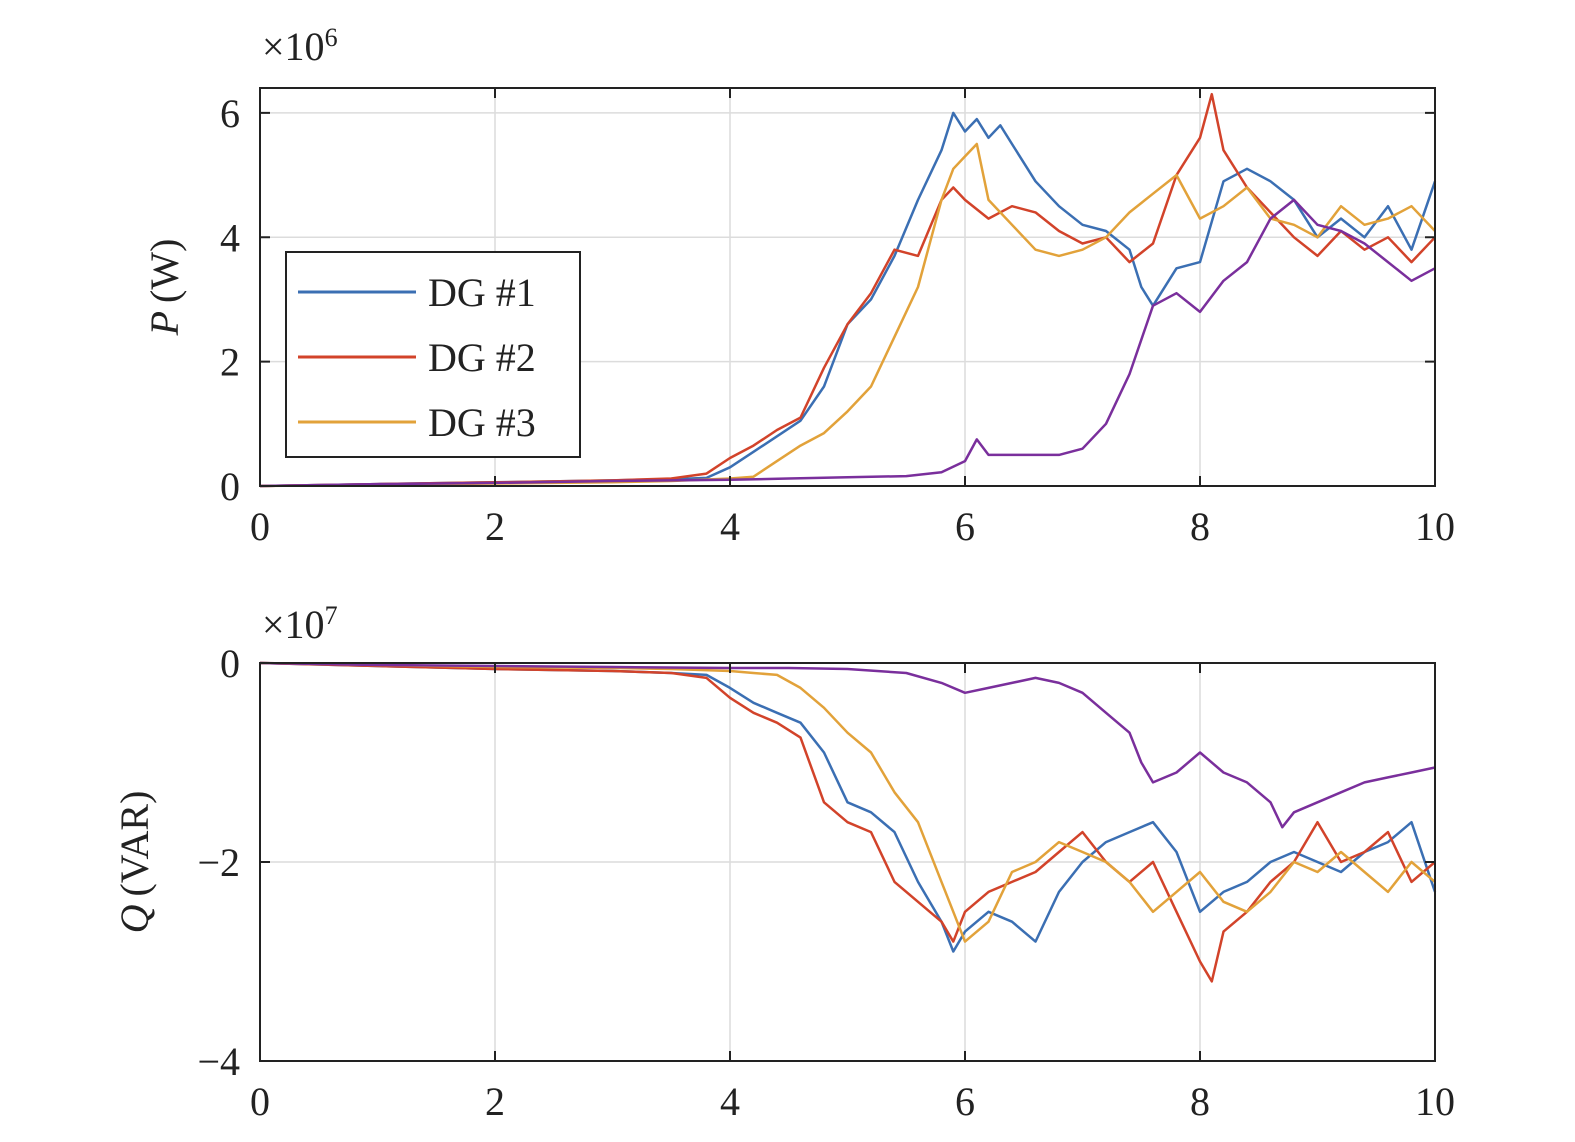 This screenshot has width=1575, height=1142. Describe the element at coordinates (482, 357) in the screenshot. I see `legend-entry-dg2: DG #2` at that location.